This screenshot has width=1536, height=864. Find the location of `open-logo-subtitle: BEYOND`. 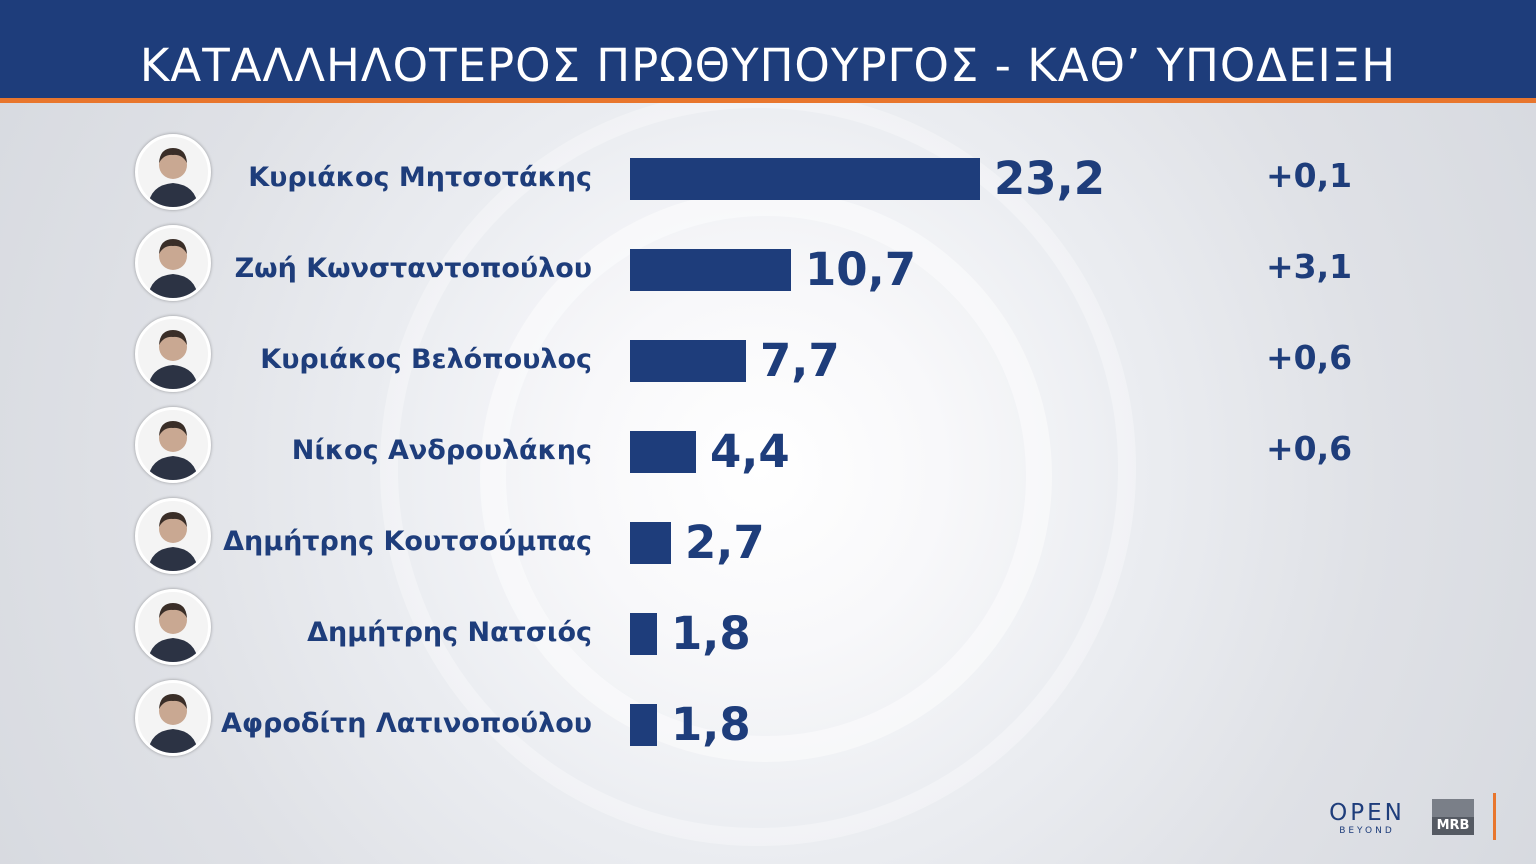

open-logo-subtitle: BEYOND is located at coordinates (1367, 831).